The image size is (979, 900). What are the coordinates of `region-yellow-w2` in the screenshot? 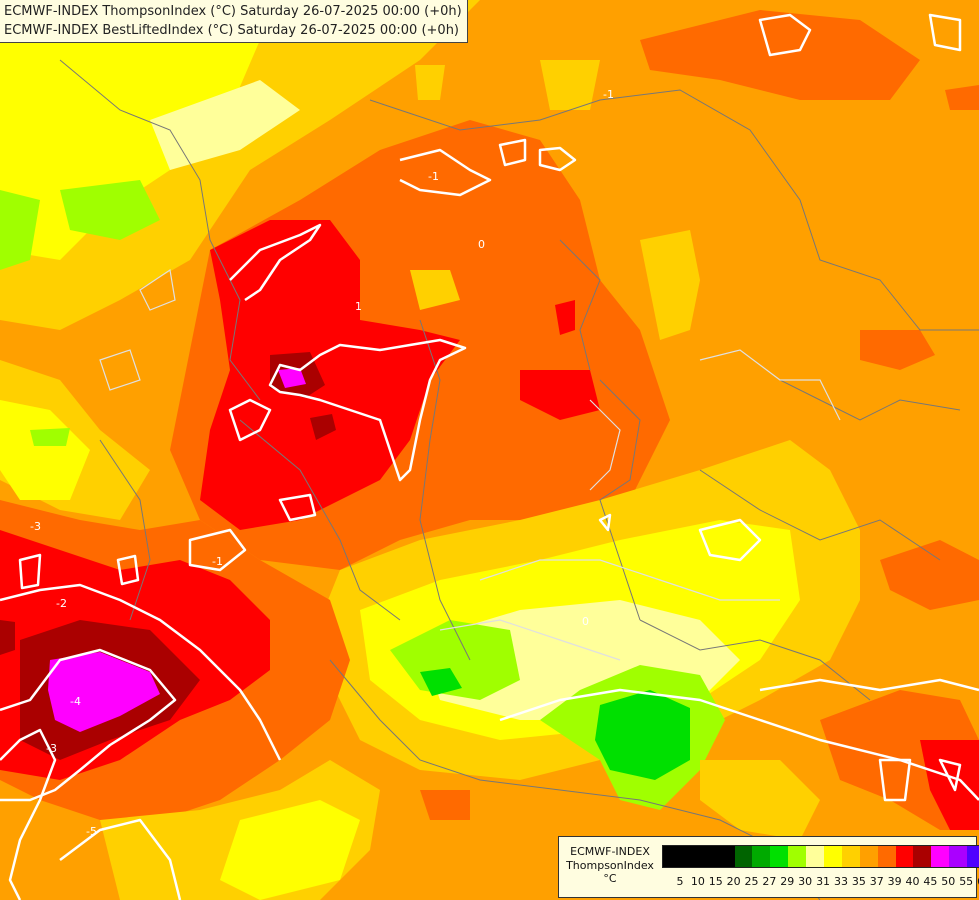 It's located at (45, 450).